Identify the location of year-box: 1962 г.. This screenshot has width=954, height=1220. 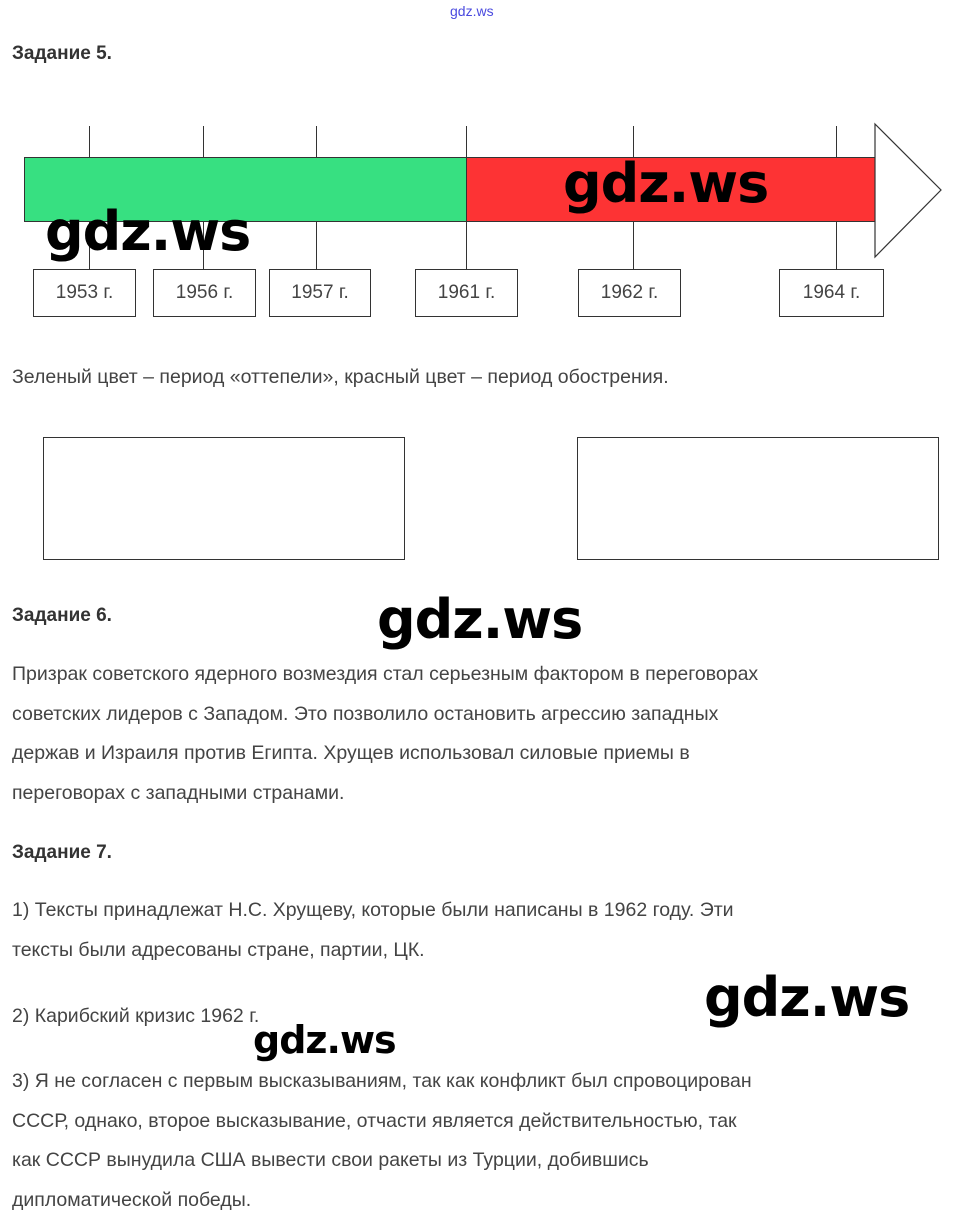
(629, 293).